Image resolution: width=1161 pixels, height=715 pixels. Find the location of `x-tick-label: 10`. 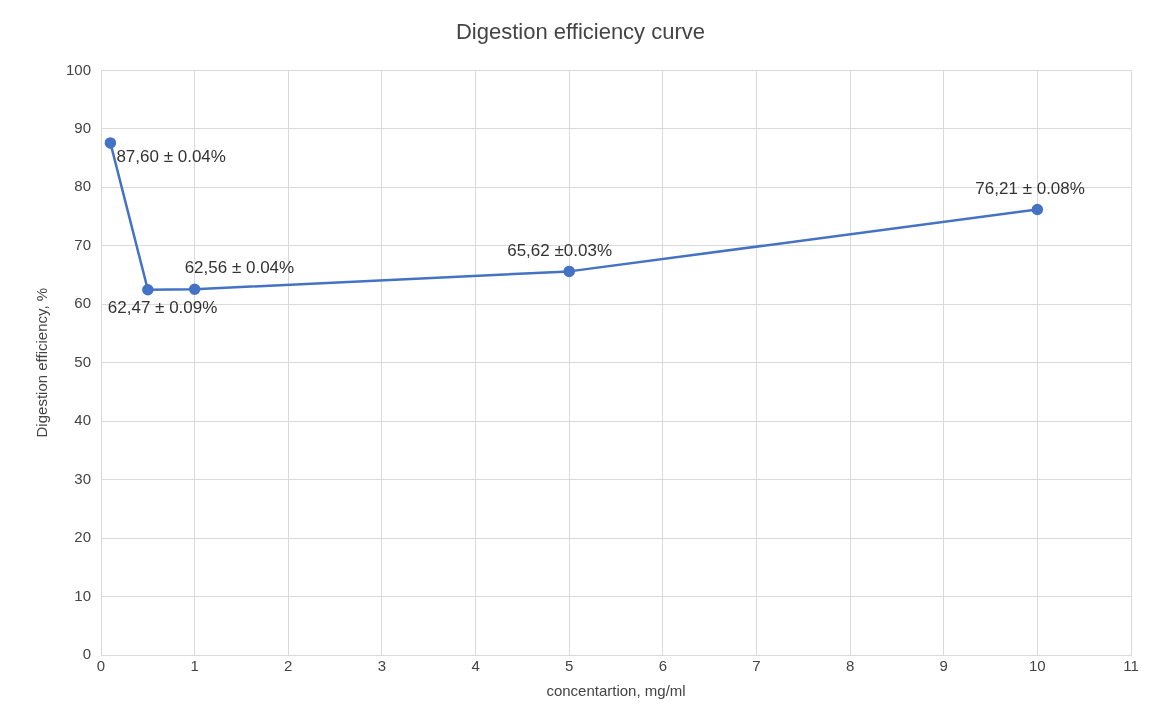

x-tick-label: 10 is located at coordinates (1037, 666).